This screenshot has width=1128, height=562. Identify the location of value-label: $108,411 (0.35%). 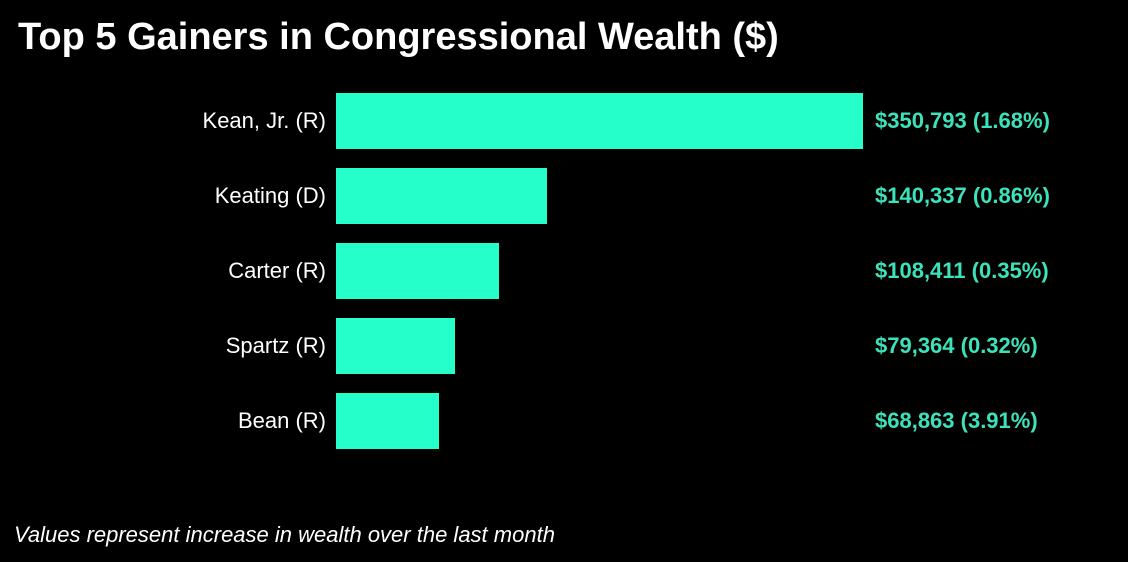
(962, 270).